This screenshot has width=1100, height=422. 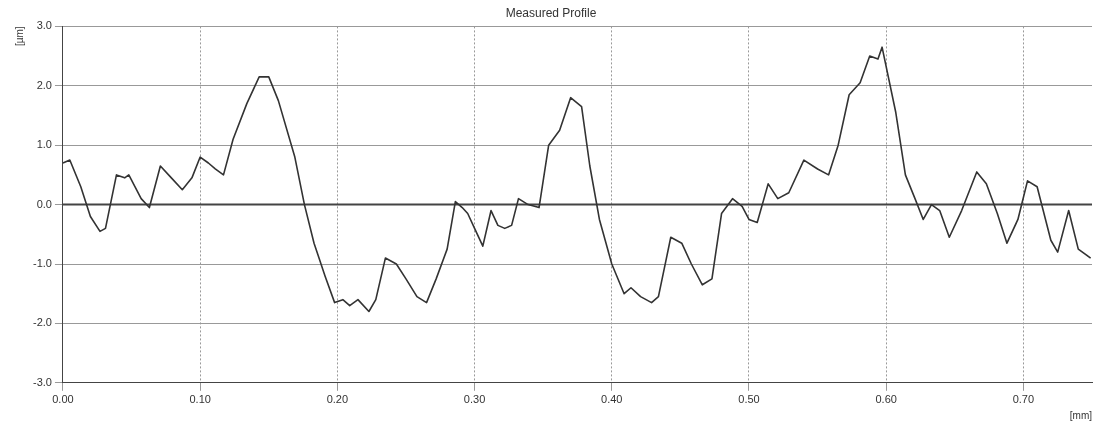 I want to click on x-tick-label: 0.50, so click(x=749, y=399).